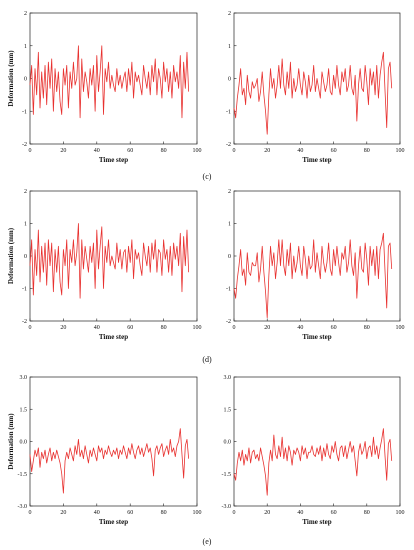 This screenshot has width=414, height=550. What do you see at coordinates (207, 176) in the screenshot?
I see `caption-c: (c)` at bounding box center [207, 176].